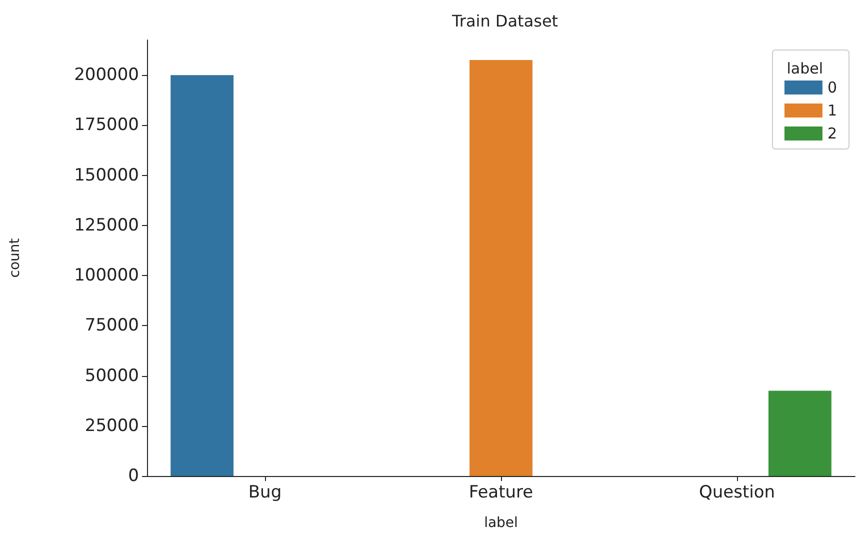  Describe the element at coordinates (504, 21) in the screenshot. I see `chart-title: Train Dataset` at that location.